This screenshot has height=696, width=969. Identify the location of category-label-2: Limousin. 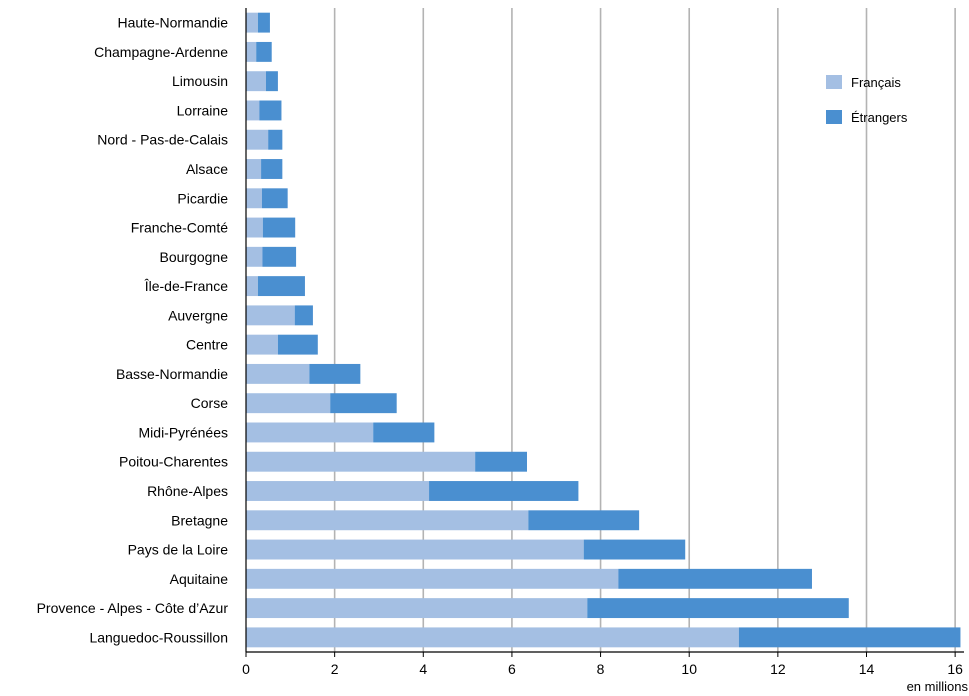
(200, 81).